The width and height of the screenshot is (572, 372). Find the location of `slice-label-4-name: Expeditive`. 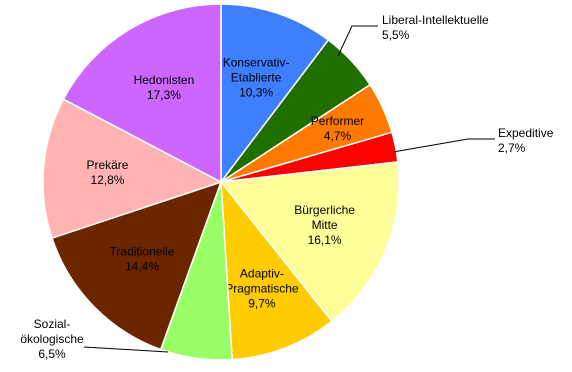

slice-label-4-name: Expeditive is located at coordinates (526, 133).